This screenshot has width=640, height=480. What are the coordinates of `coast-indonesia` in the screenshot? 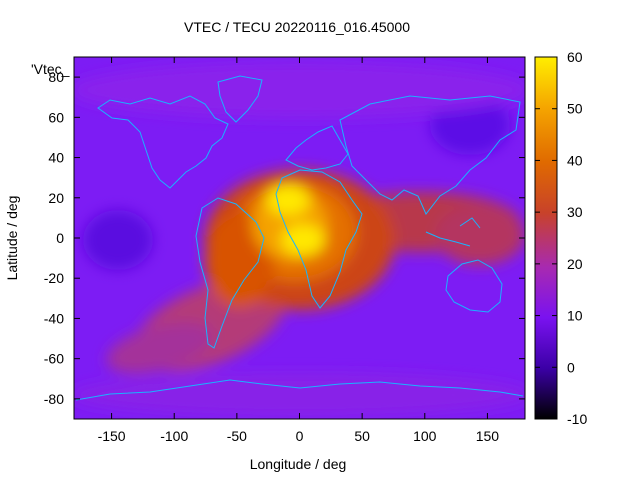 It's located at (453, 232).